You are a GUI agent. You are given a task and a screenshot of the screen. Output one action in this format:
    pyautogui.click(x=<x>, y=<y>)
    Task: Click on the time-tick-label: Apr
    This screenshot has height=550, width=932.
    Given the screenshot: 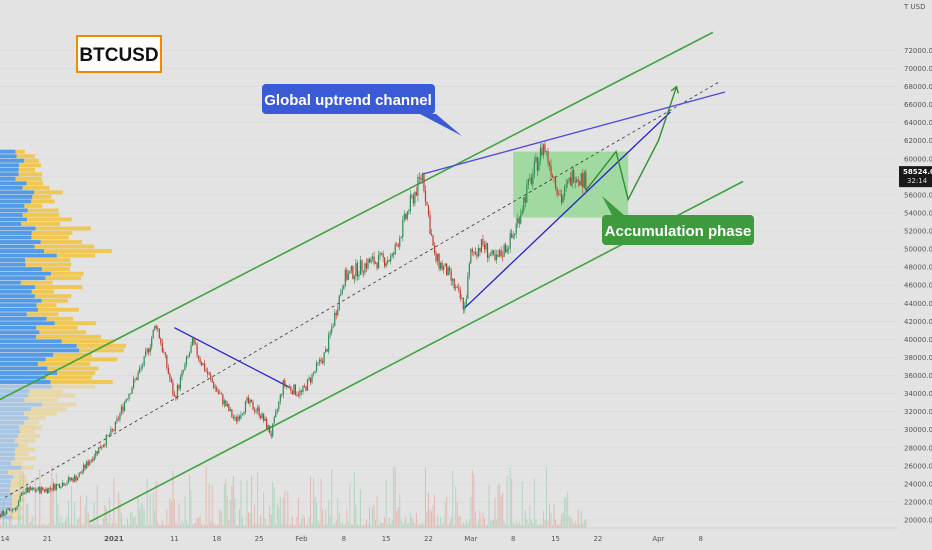 What is the action you would take?
    pyautogui.click(x=658, y=539)
    